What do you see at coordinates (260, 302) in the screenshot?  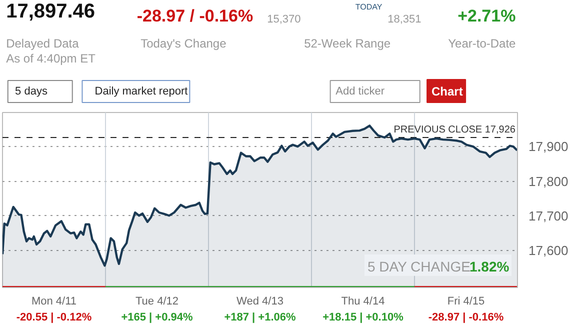 I see `x-tick-label: Wed 4/13` at bounding box center [260, 302].